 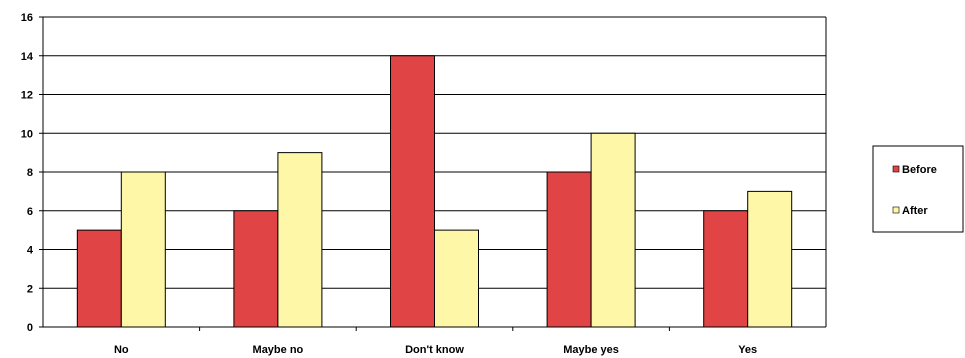 What do you see at coordinates (747, 350) in the screenshot?
I see `x-tick-label: Yes` at bounding box center [747, 350].